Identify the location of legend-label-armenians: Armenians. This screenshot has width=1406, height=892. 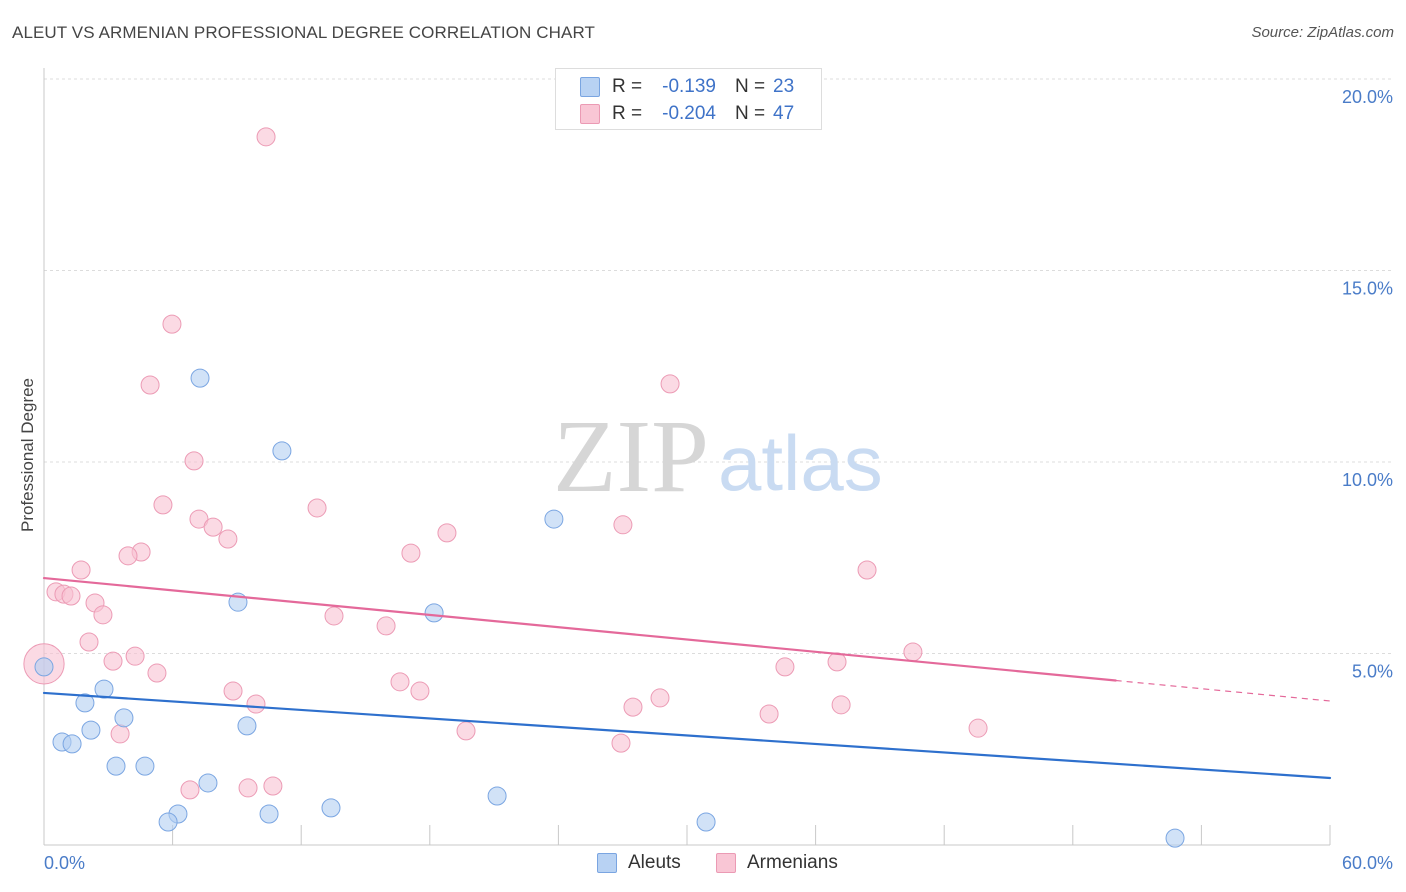
(792, 862).